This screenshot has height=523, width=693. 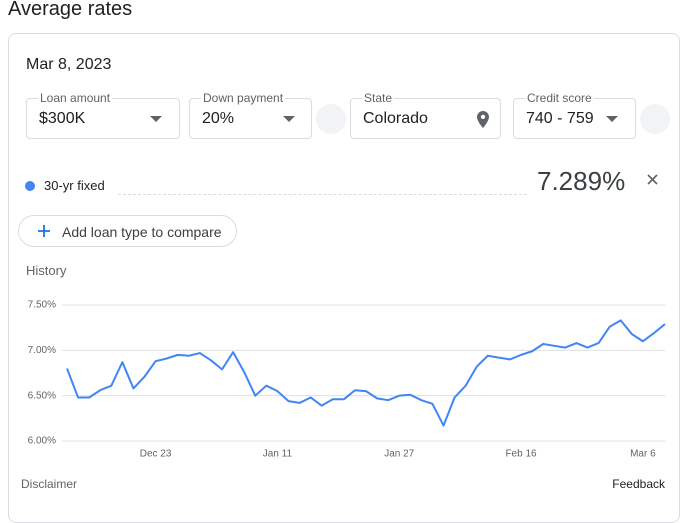 What do you see at coordinates (74, 185) in the screenshot?
I see `rate-name: 30-yr fixed` at bounding box center [74, 185].